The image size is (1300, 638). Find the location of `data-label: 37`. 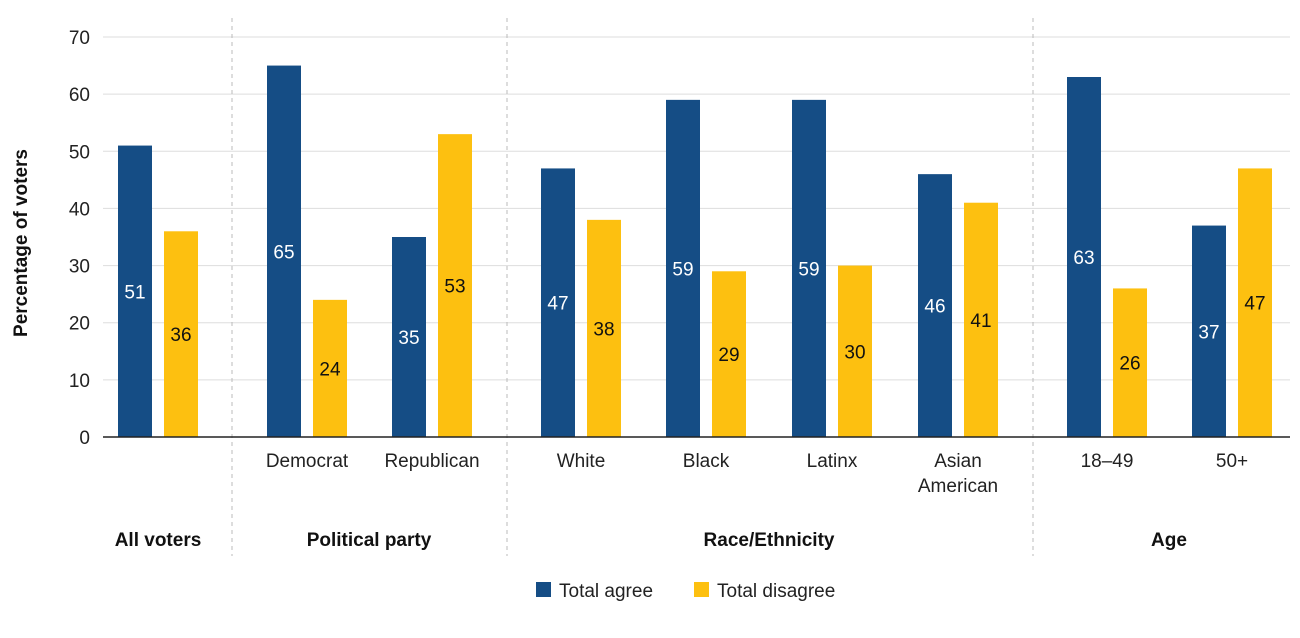

data-label: 37 is located at coordinates (1208, 332).